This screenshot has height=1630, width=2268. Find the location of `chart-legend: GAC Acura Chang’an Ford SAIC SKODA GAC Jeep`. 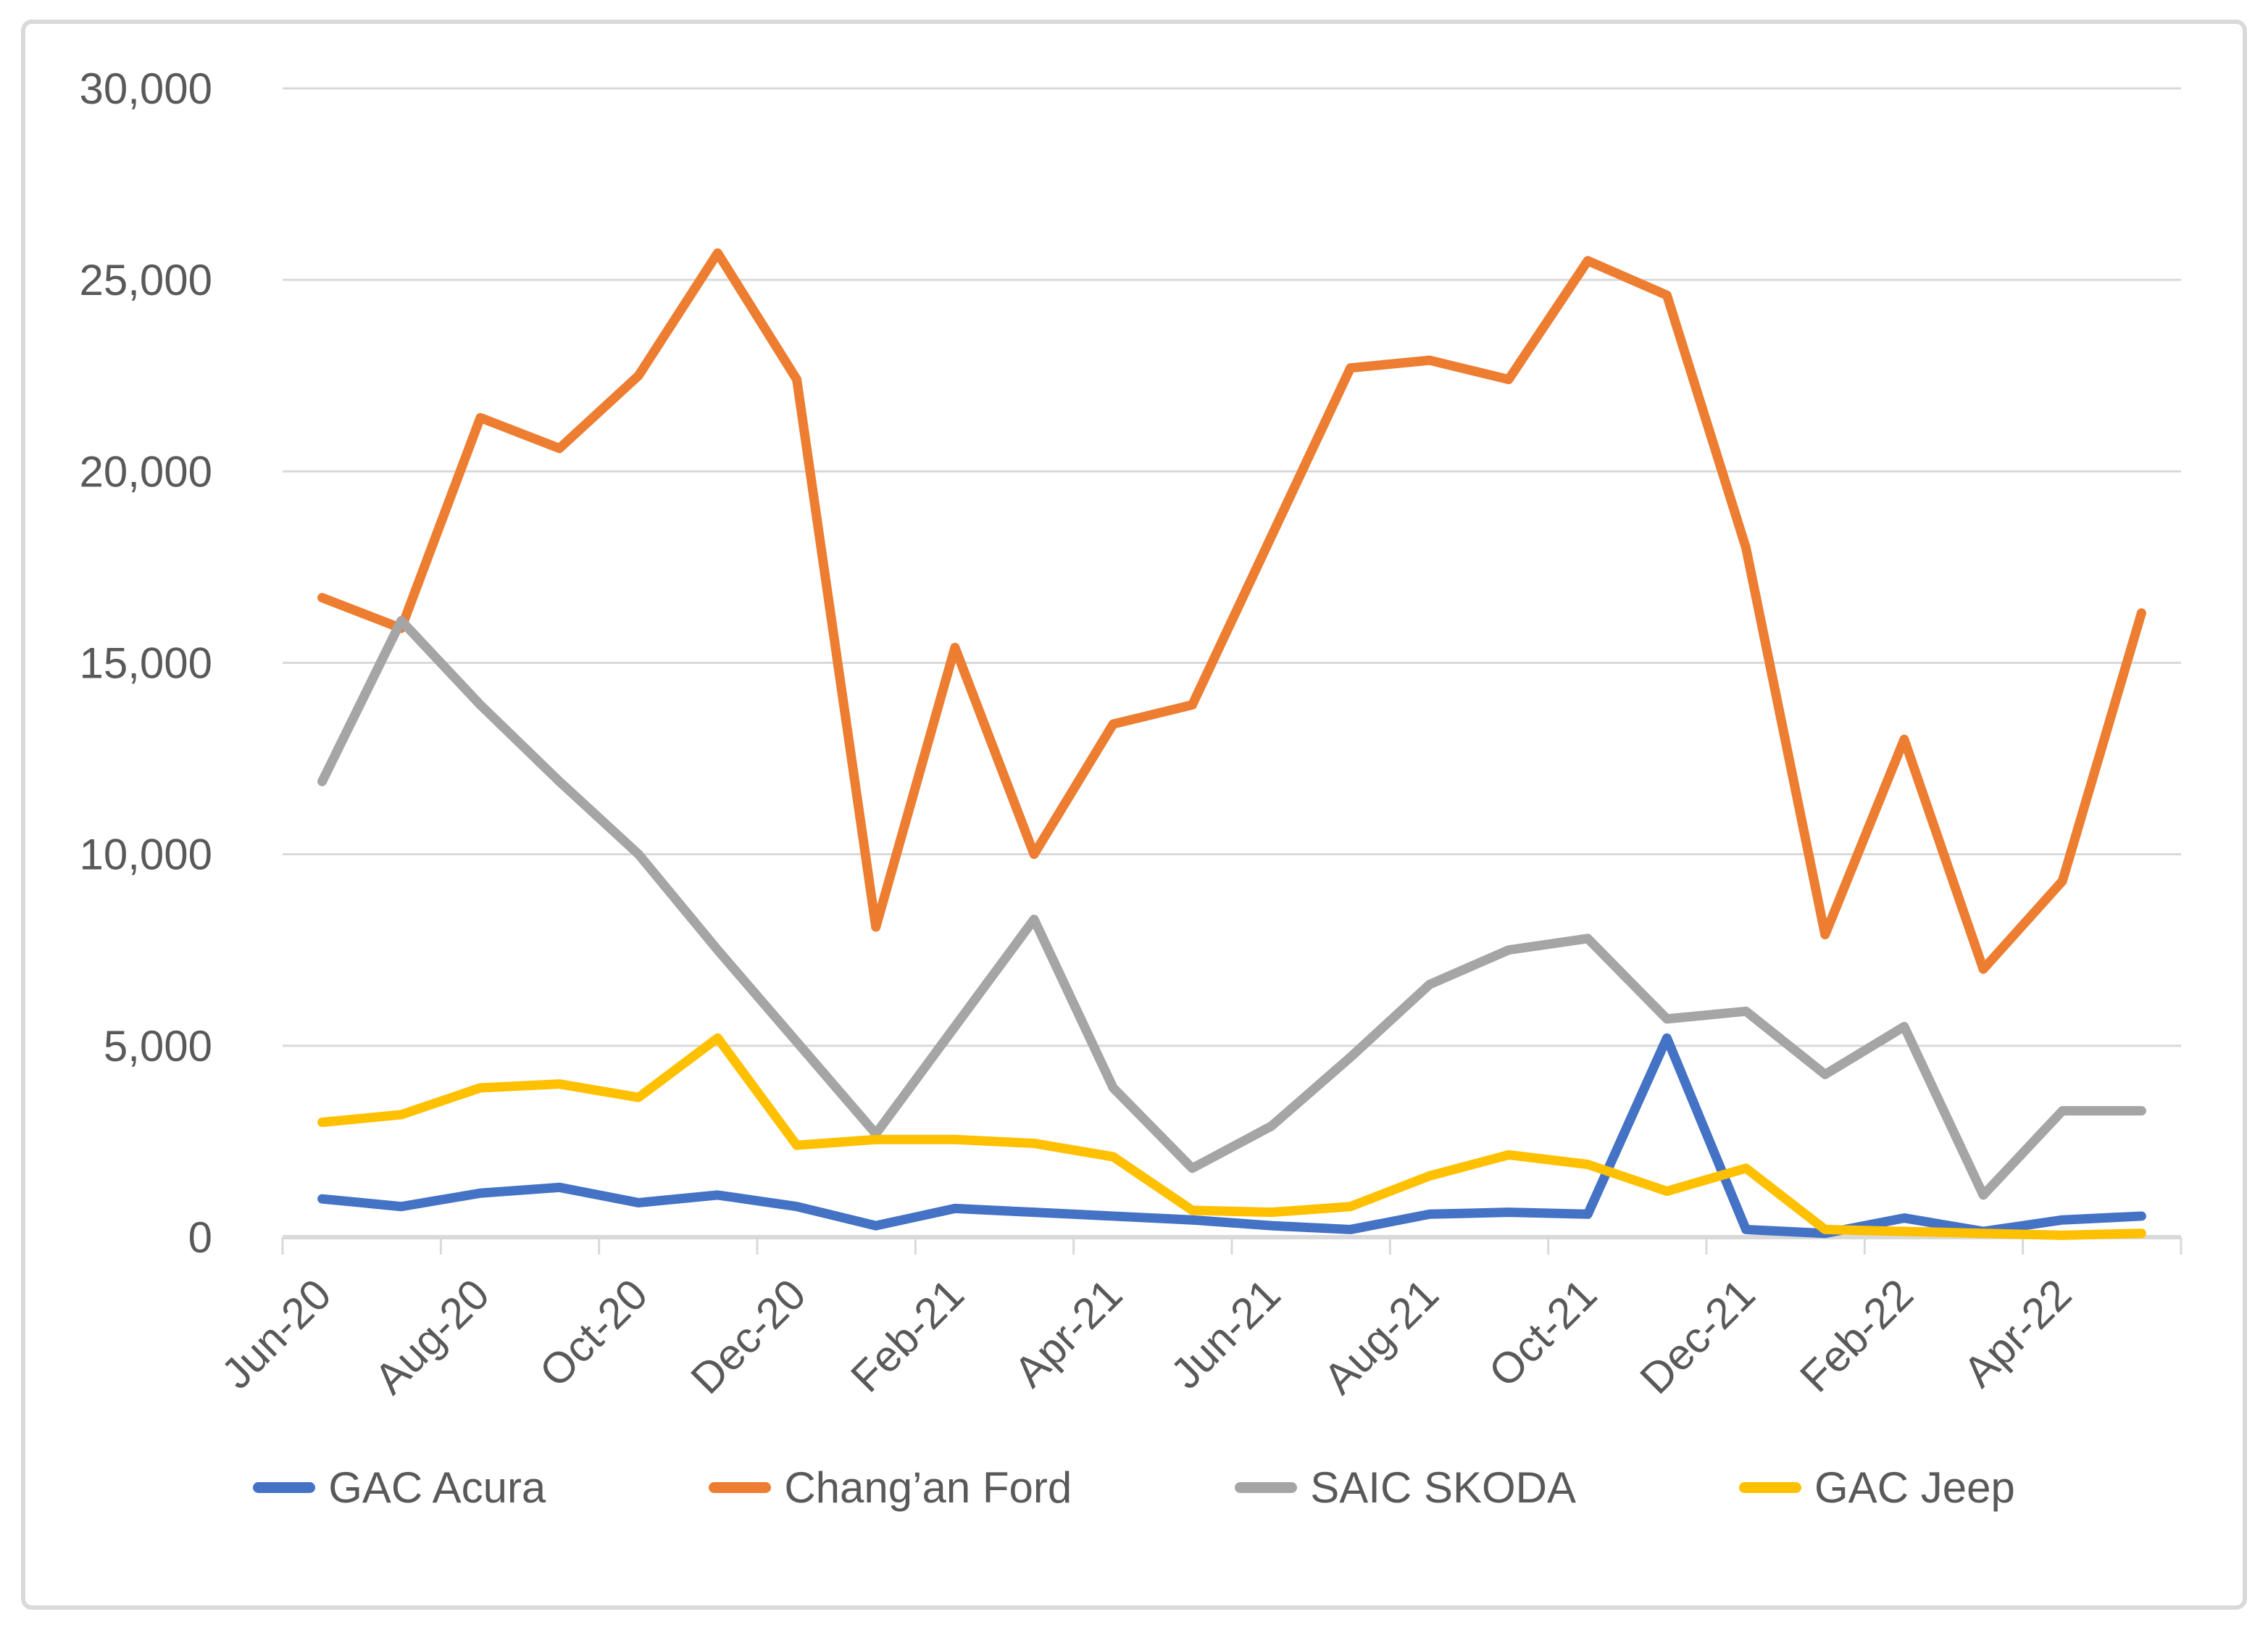

chart-legend: GAC Acura Chang’an Ford SAIC SKODA GAC Jeep is located at coordinates (1134, 1488).